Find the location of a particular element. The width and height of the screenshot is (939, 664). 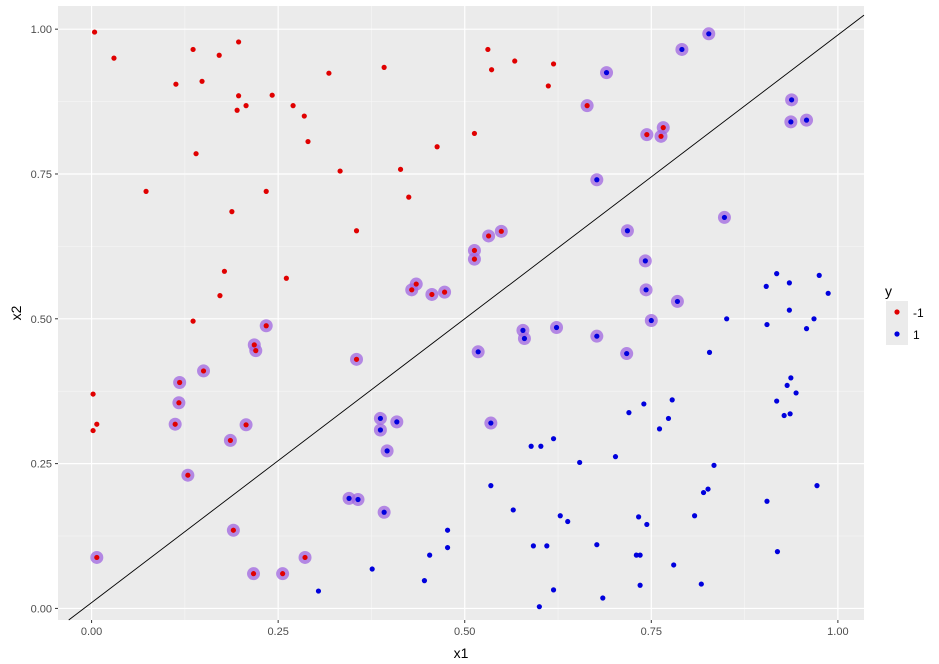

y-tick-label: 0.50 is located at coordinates (41, 320).